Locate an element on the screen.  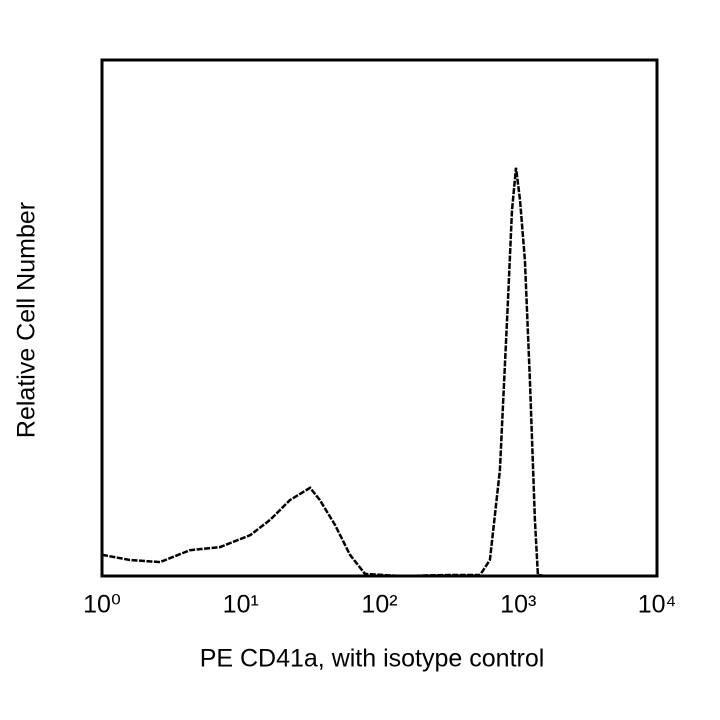
y-axis-label: Relative Cell Number is located at coordinates (27, 320).